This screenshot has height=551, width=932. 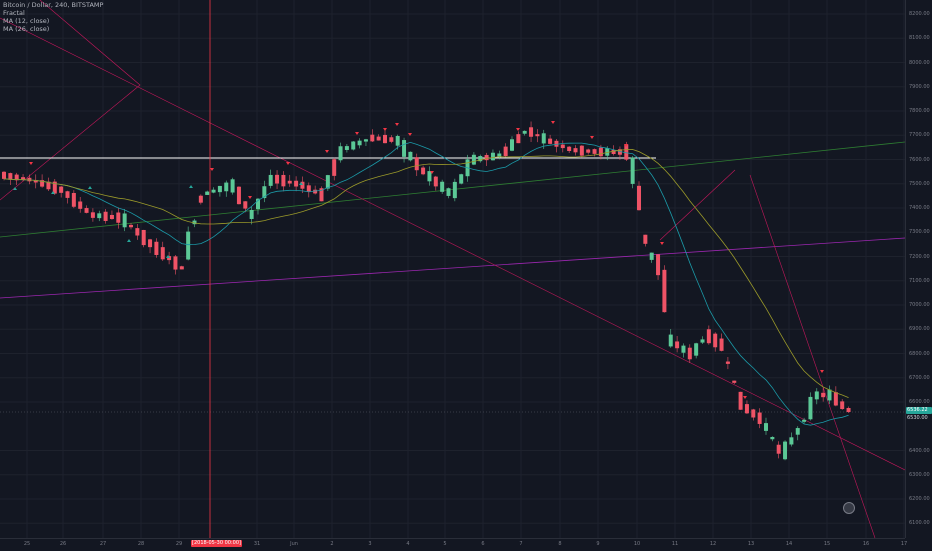 What do you see at coordinates (26, 21) in the screenshot?
I see `indicator-ma12: MA (12, close)` at bounding box center [26, 21].